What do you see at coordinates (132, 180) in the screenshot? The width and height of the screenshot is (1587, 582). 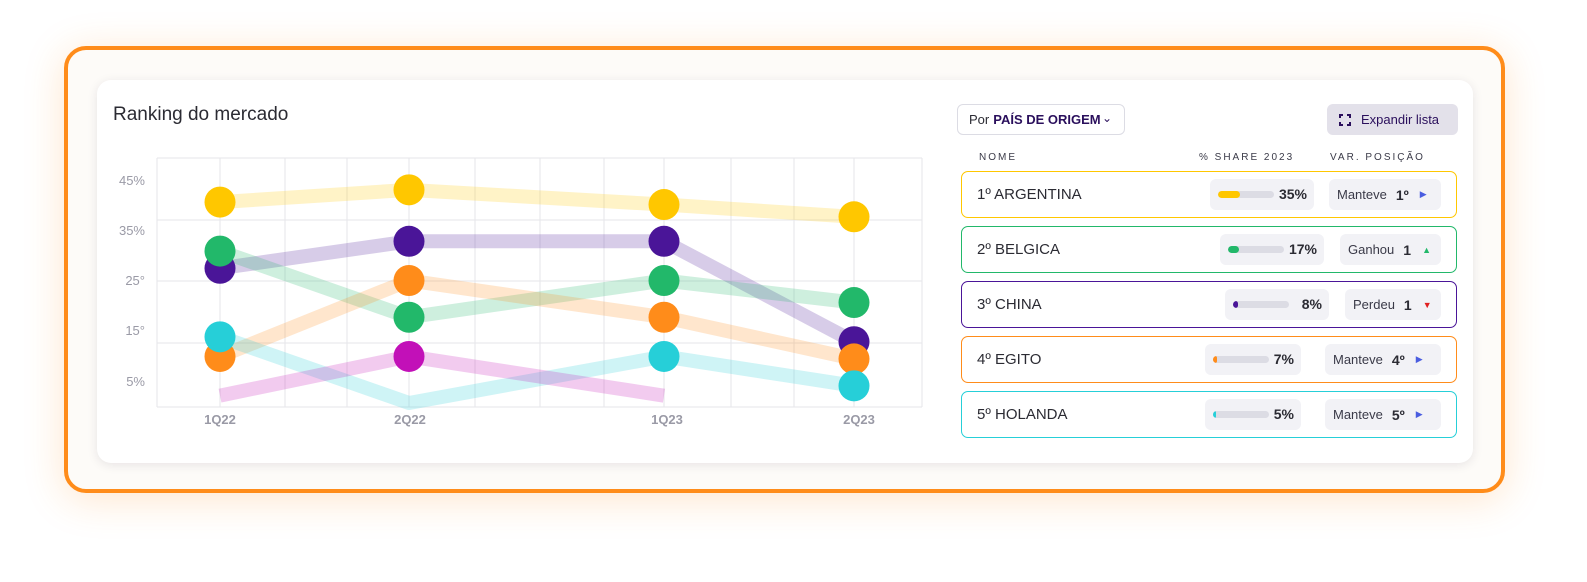 I see `y-tick-label: 45%` at bounding box center [132, 180].